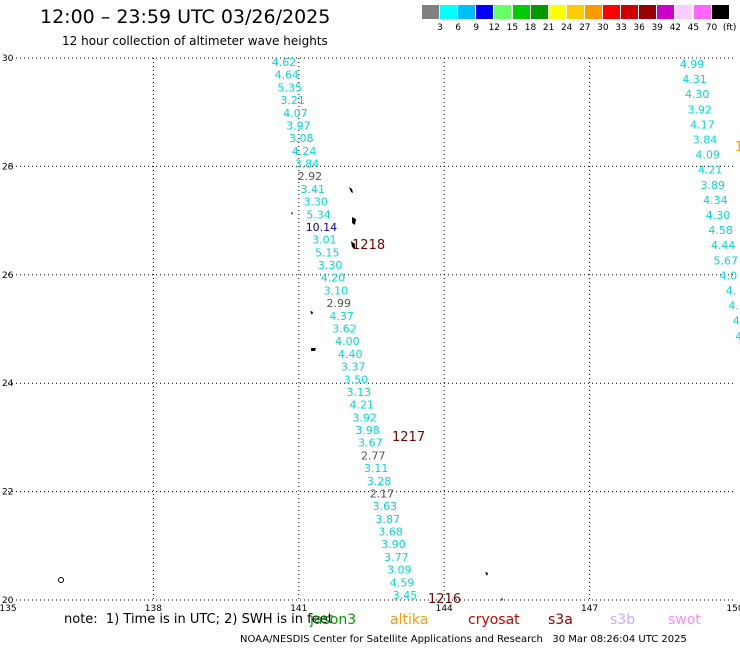  Describe the element at coordinates (344, 329) in the screenshot. I see `swh-value: 3.62` at that location.